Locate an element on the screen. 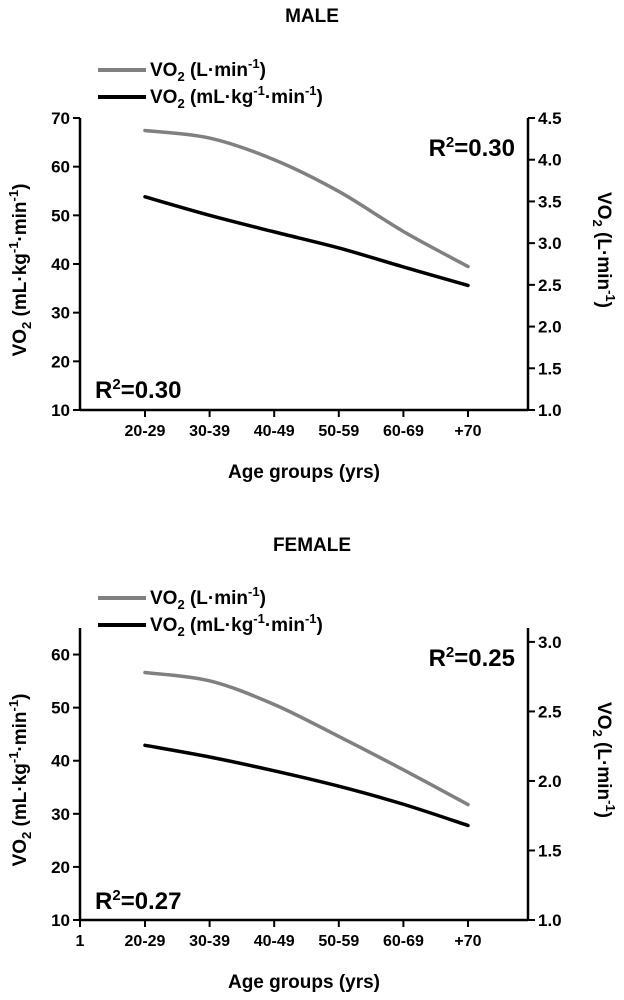  right-tick-label: 3.5 is located at coordinates (550, 201).